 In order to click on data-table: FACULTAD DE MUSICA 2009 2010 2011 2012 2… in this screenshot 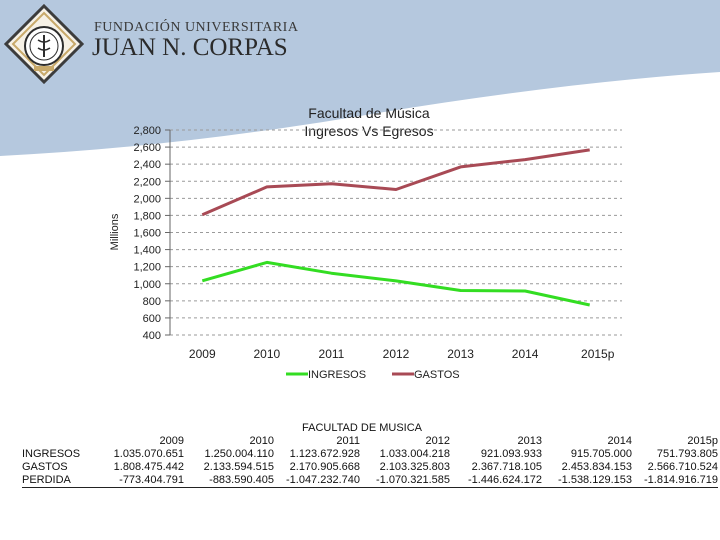, I will do `click(370, 455)`.